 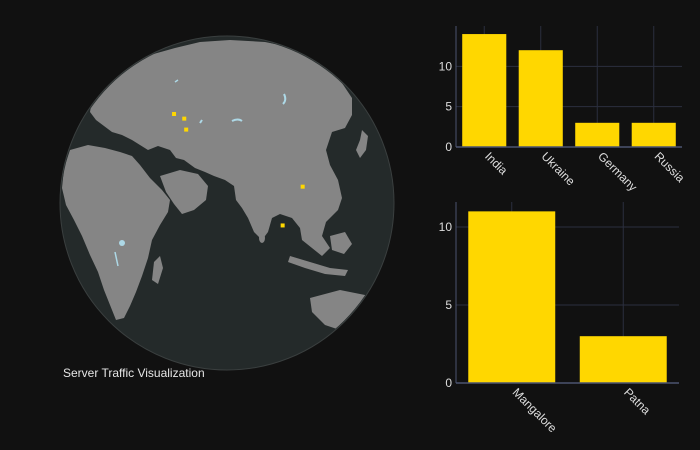 What do you see at coordinates (122, 243) in the screenshot?
I see `lake-victoria` at bounding box center [122, 243].